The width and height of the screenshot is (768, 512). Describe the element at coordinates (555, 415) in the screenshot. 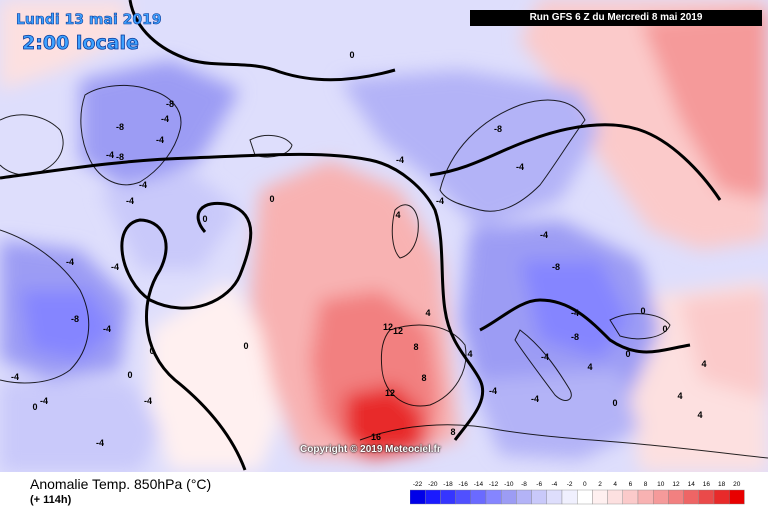

I see `cold-anomaly-mediterranean` at that location.